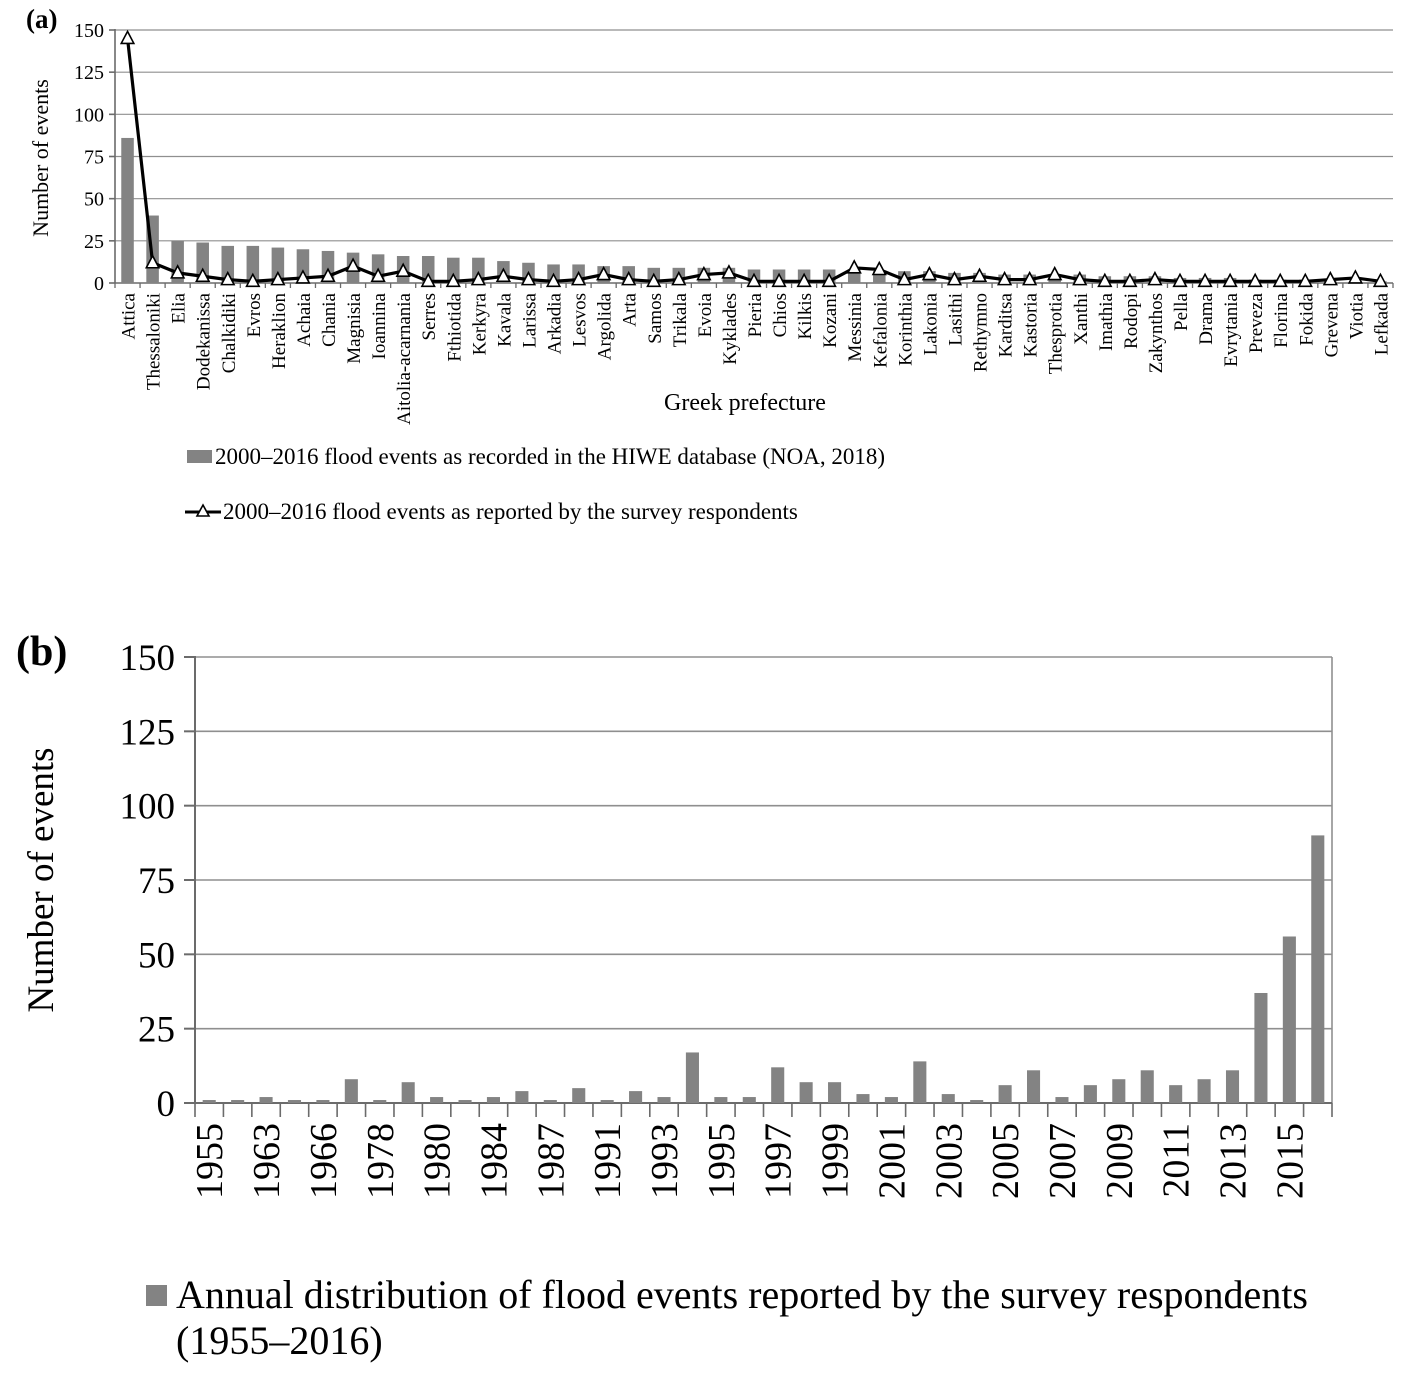 This screenshot has width=1412, height=1375. What do you see at coordinates (1290, 1161) in the screenshot?
I see `x-year-label: 2015` at bounding box center [1290, 1161].